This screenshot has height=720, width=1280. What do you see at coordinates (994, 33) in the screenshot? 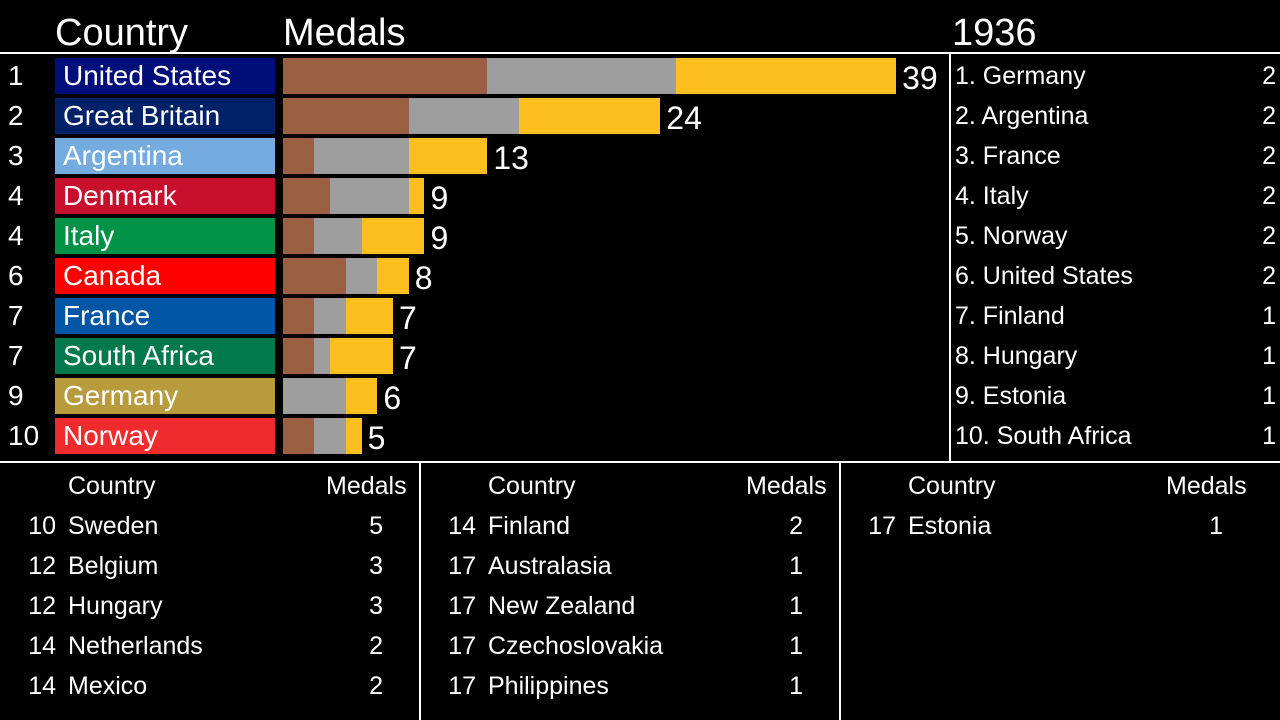
I see `year-label: 1936` at bounding box center [994, 33].